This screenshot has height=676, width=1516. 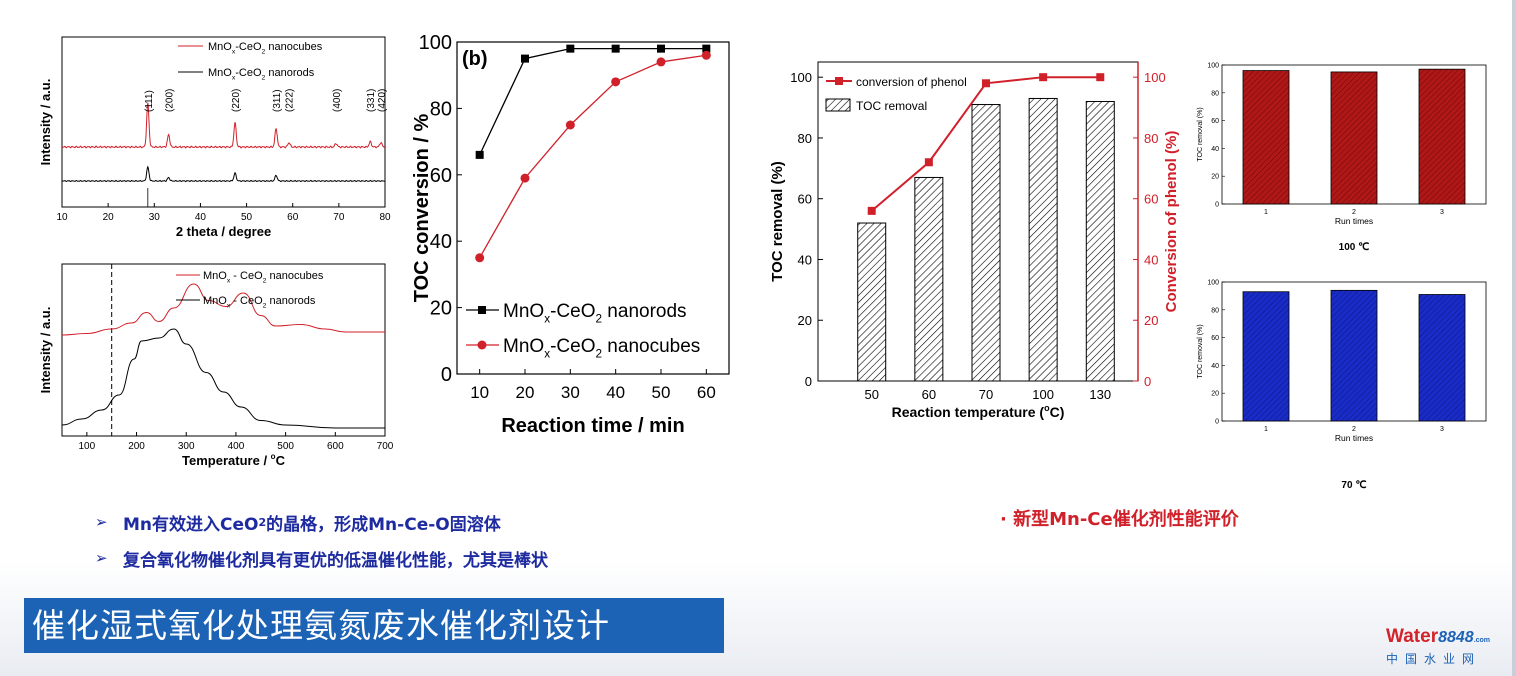 I want to click on y-axis-label-right: Conversion of phenol (%), so click(x=1171, y=222).